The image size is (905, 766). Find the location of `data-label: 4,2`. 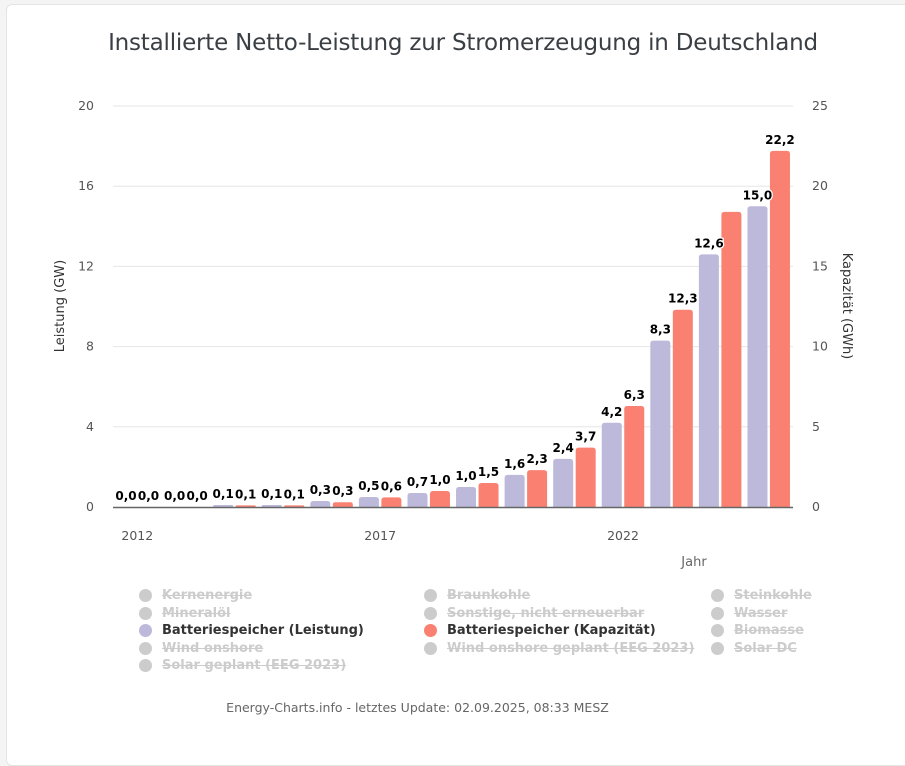

data-label: 4,2 is located at coordinates (611, 412).